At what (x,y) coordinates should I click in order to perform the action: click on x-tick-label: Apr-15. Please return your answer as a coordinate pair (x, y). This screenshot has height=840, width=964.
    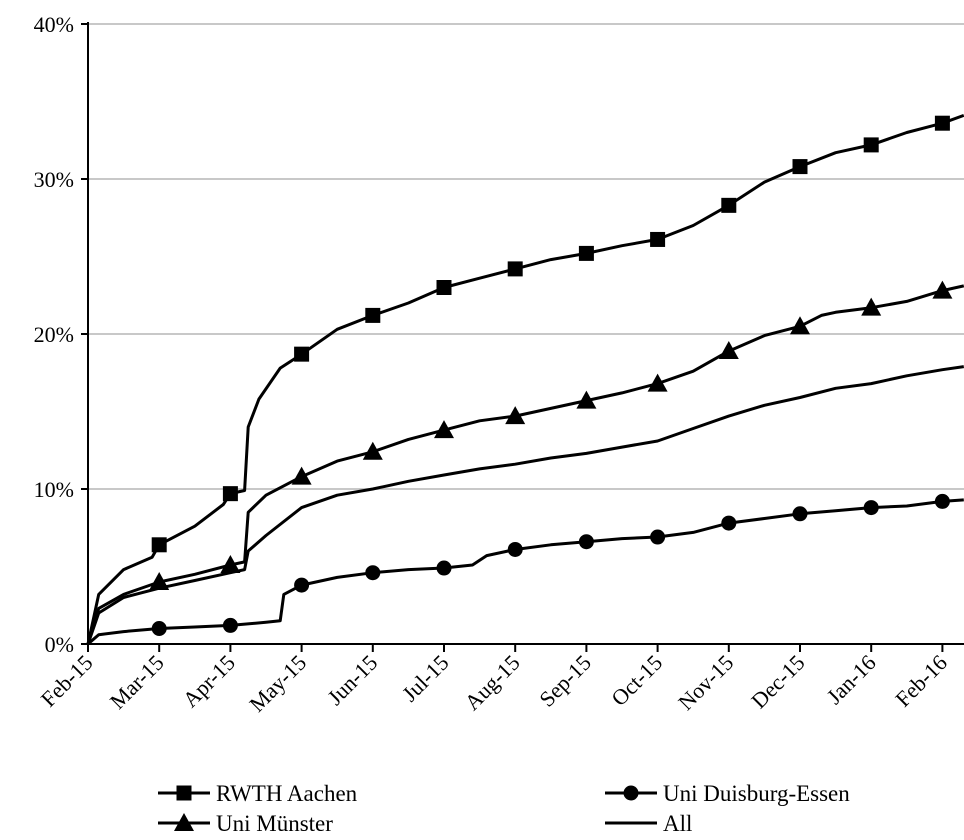
    Looking at the image, I should click on (209, 681).